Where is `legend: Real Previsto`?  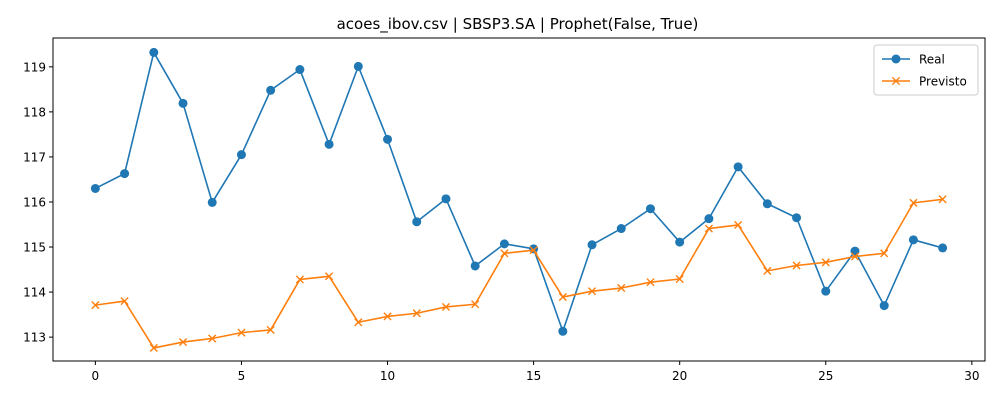
legend: Real Previsto is located at coordinates (926, 70).